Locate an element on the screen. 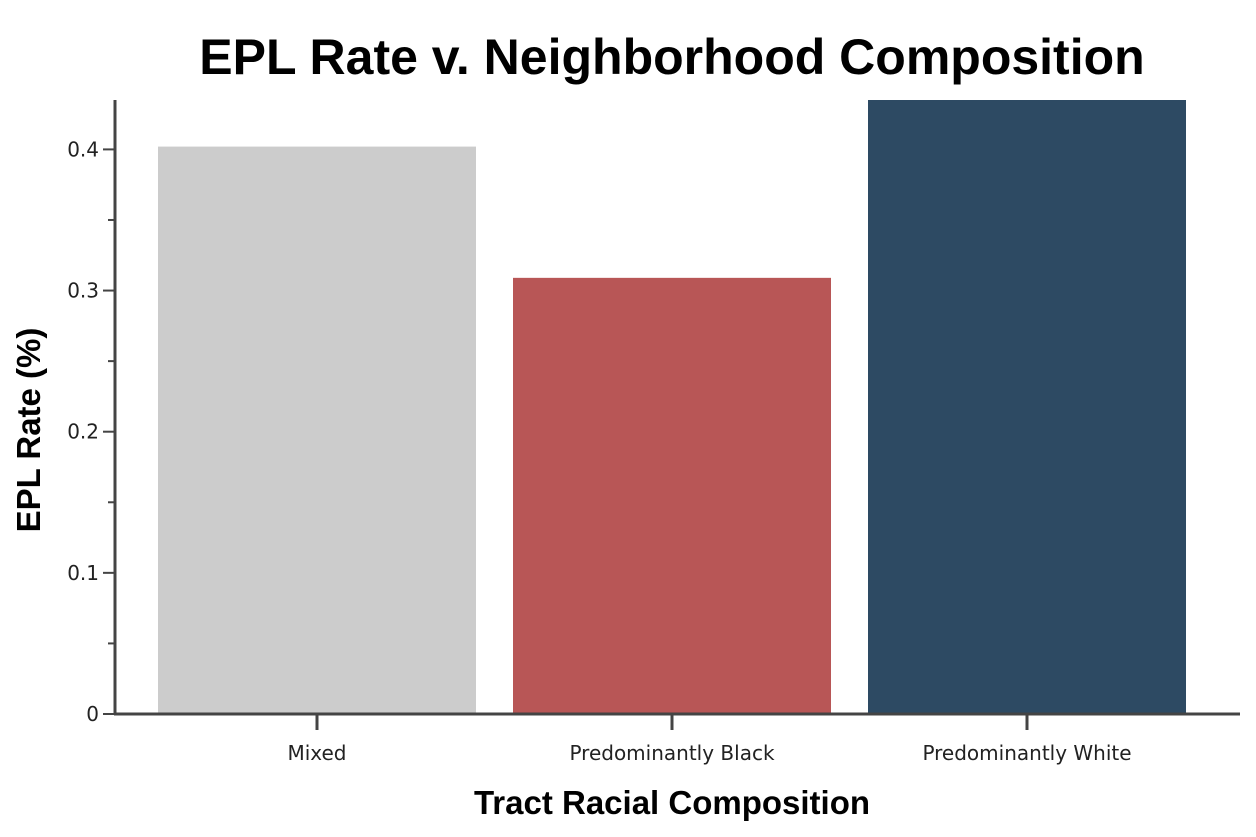 The image size is (1256, 837). y-tick-label: 0.1 is located at coordinates (83, 573).